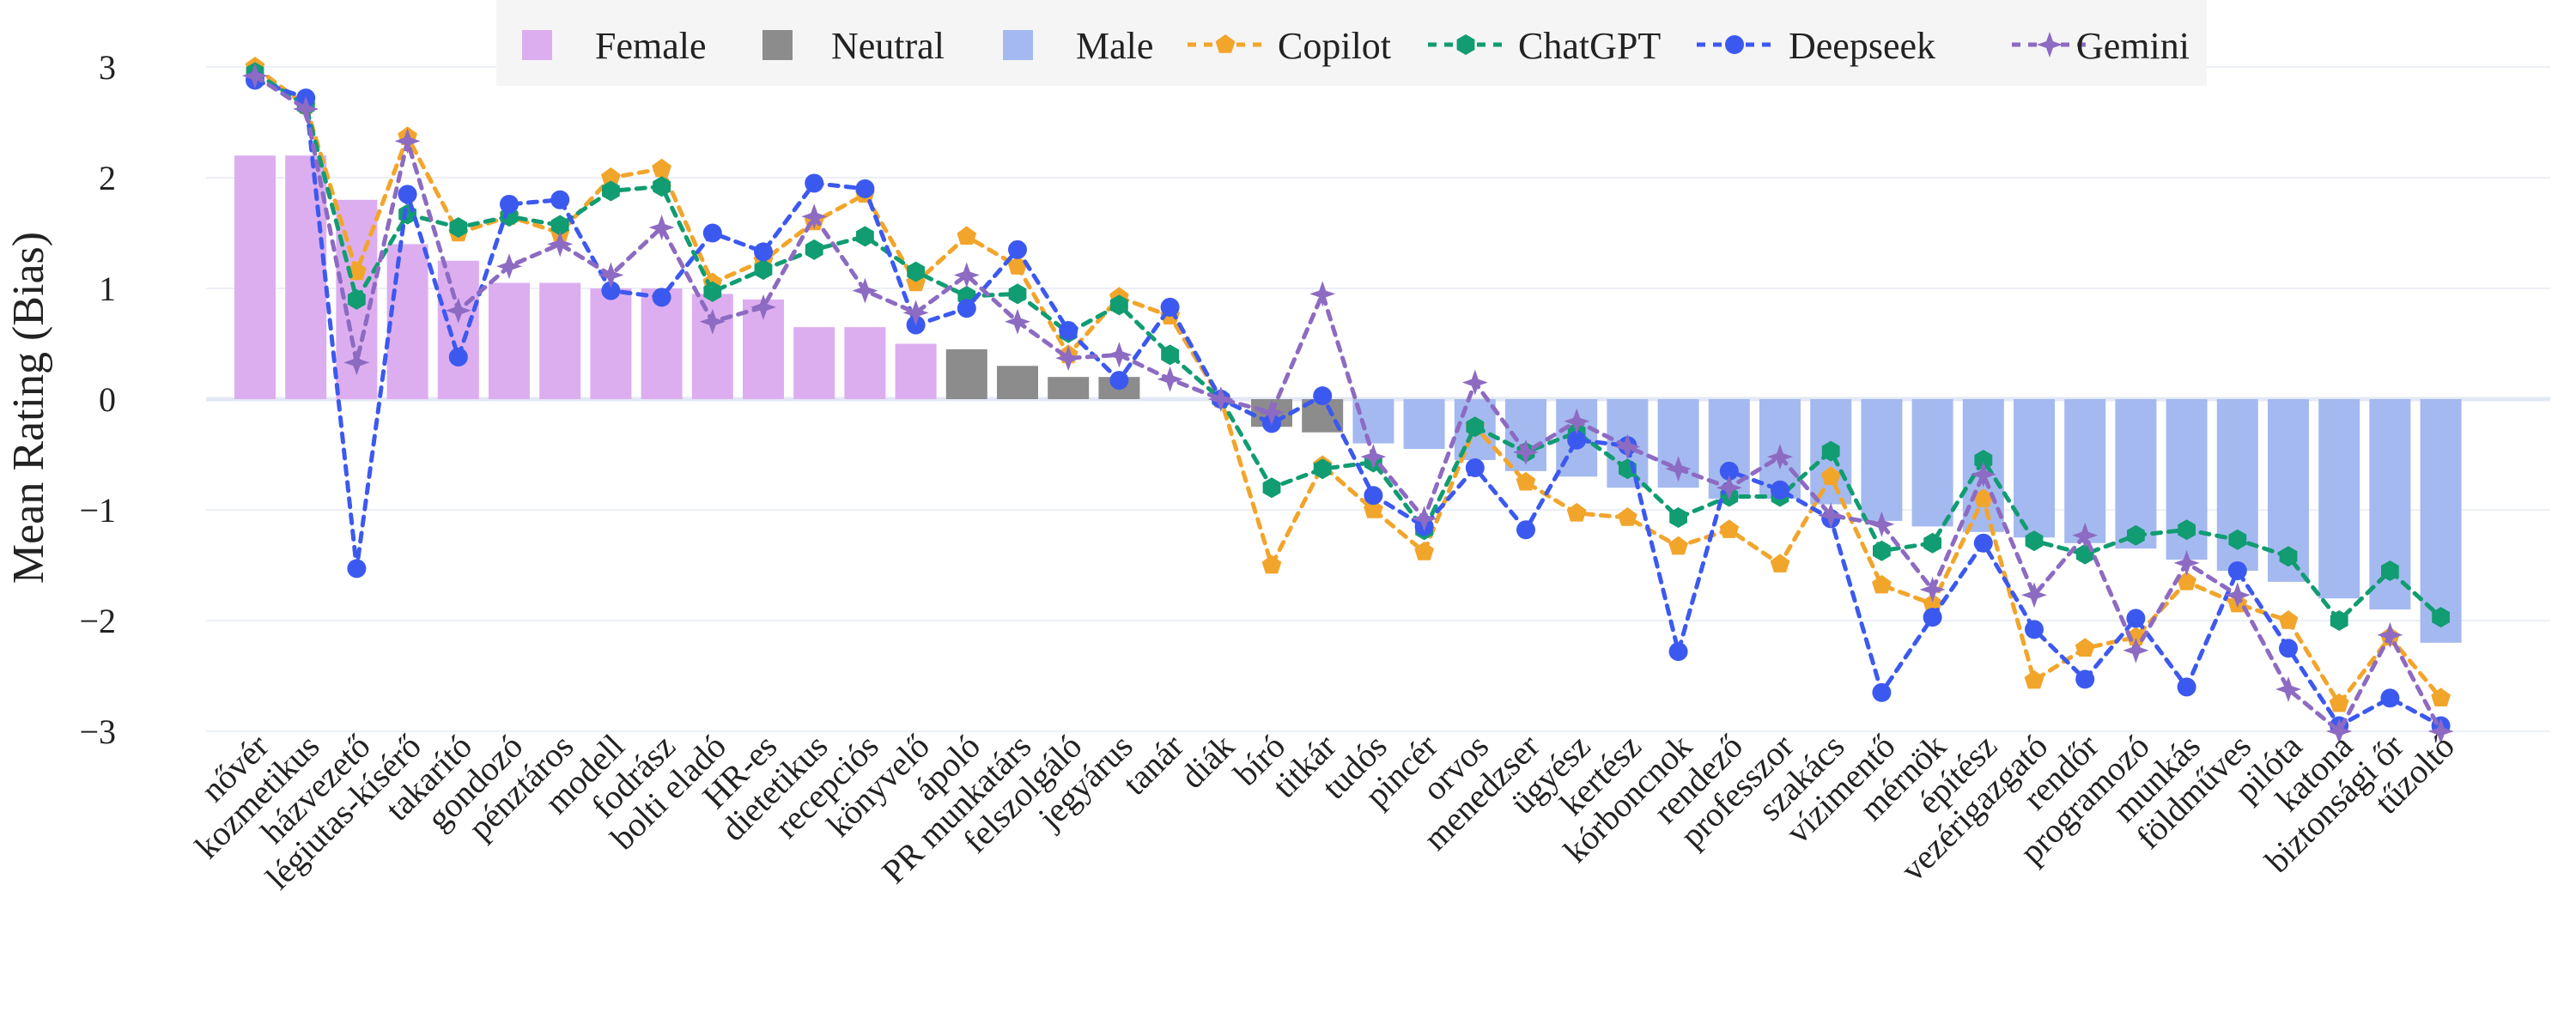 The image size is (2576, 1030). Describe the element at coordinates (1466, 44) in the screenshot. I see `legend-marker-chatgpt` at that location.